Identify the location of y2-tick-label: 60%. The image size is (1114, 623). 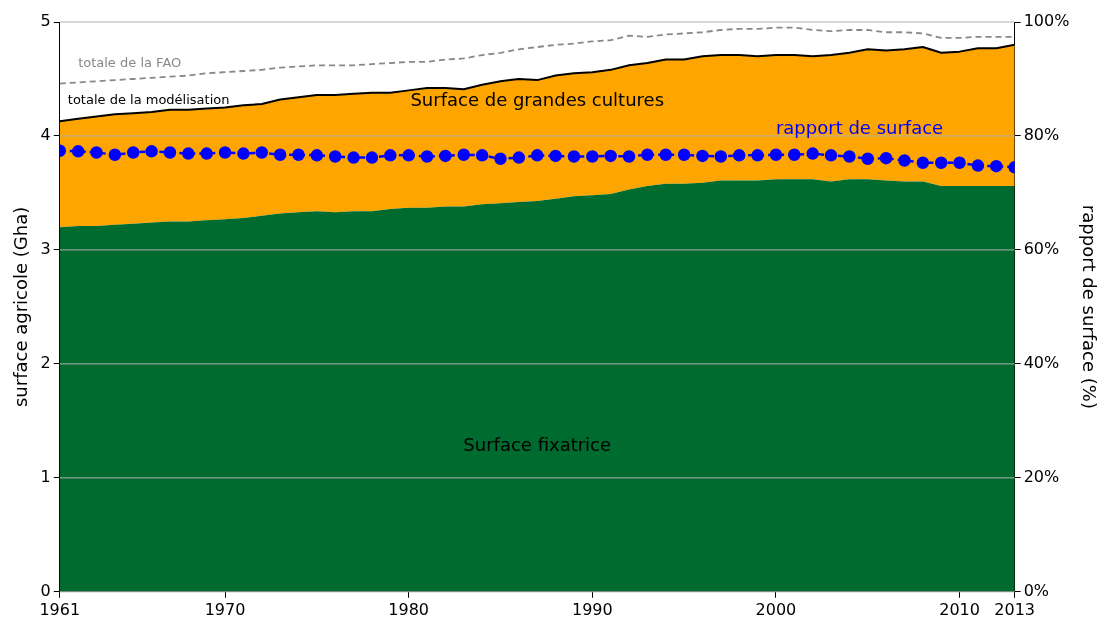
(1041, 249).